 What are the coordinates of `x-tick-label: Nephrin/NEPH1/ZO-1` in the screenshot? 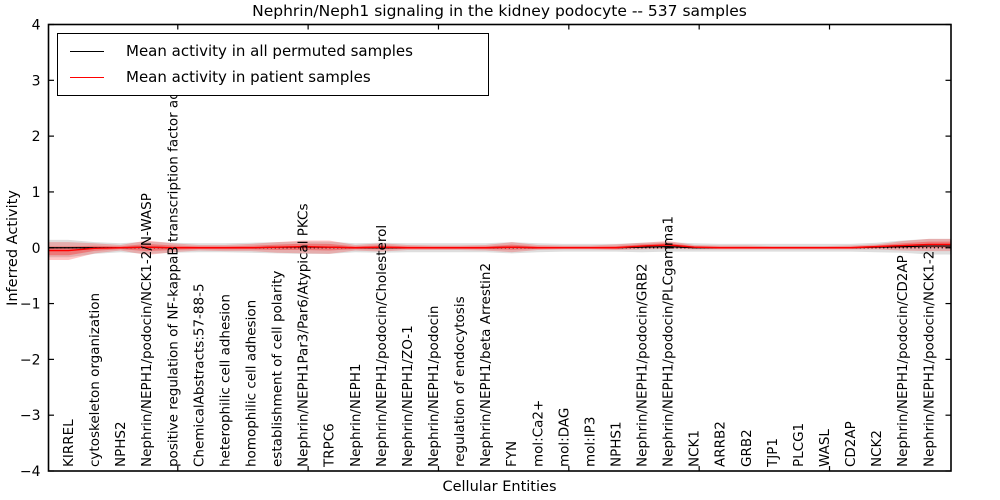 It's located at (408, 396).